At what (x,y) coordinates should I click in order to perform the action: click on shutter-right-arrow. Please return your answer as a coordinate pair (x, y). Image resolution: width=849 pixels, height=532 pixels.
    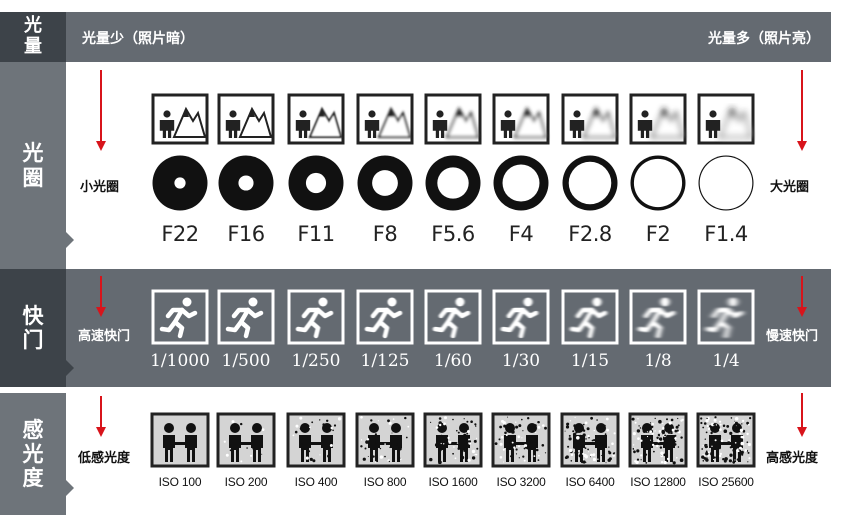
    Looking at the image, I should click on (802, 292).